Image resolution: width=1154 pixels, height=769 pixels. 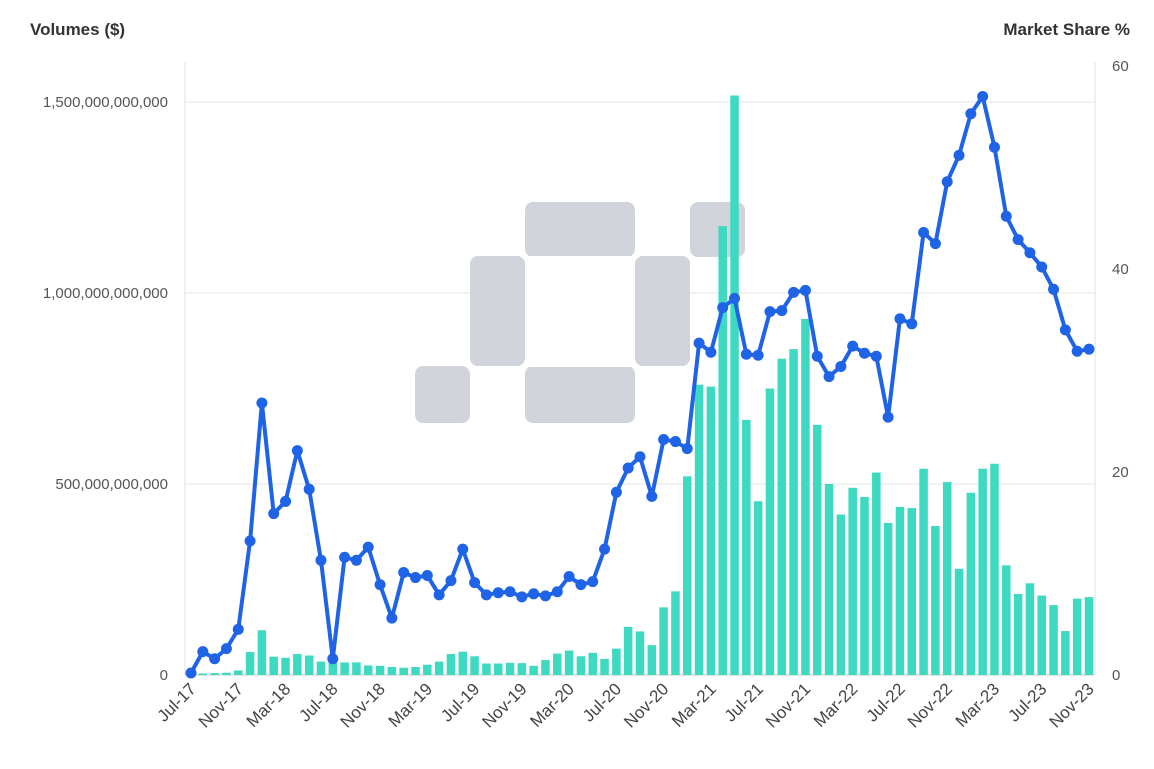 I want to click on x-tick-label: Nov-20, so click(x=646, y=705).